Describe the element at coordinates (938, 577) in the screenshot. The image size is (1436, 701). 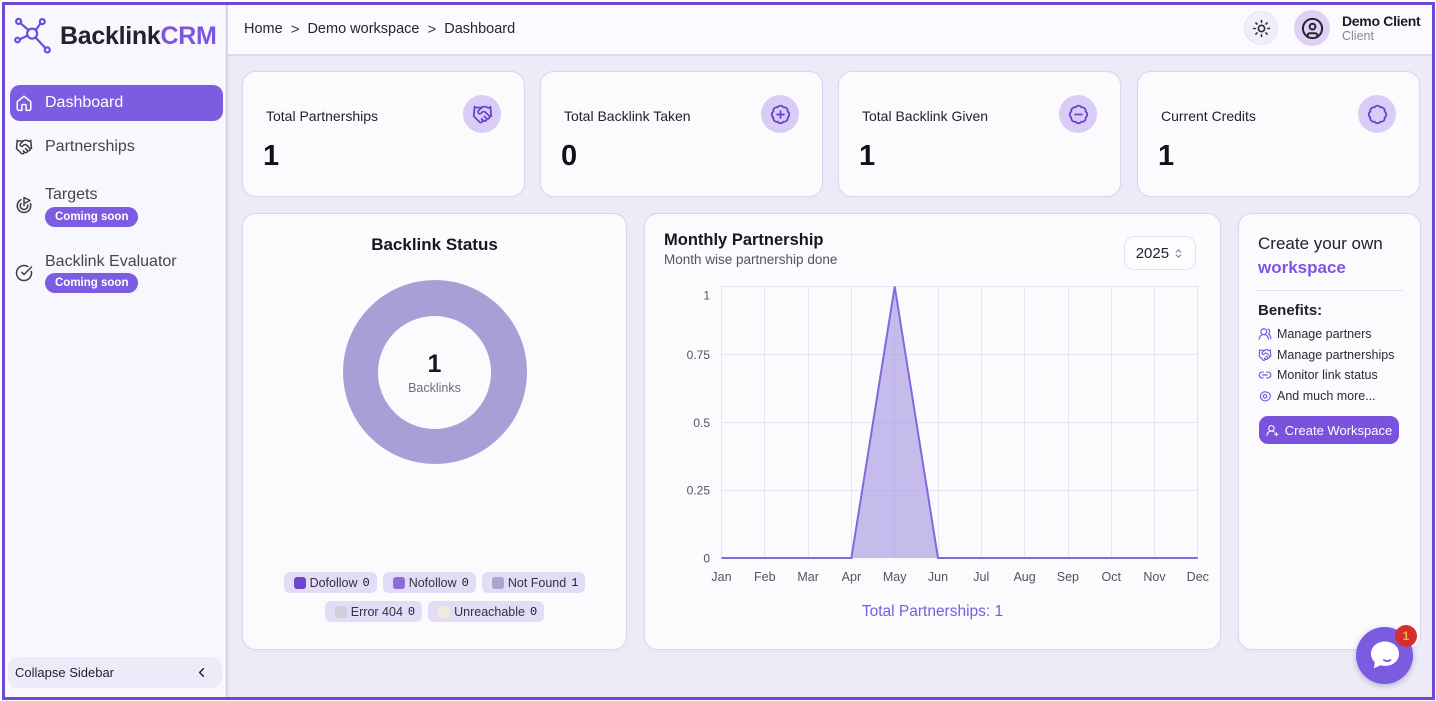
I see `svg-text: Jun` at that location.